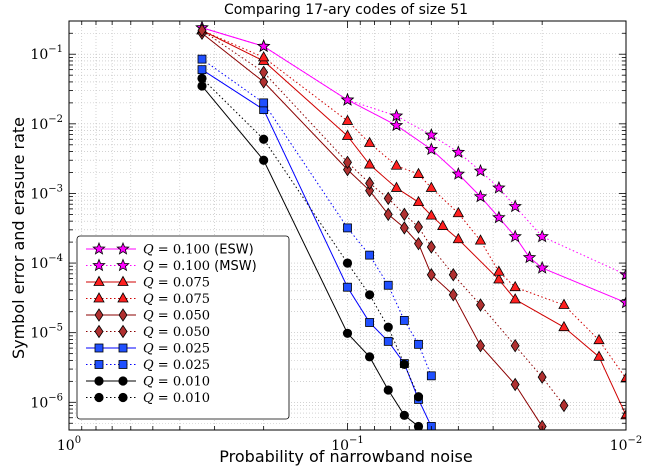 Image resolution: width=667 pixels, height=472 pixels. Describe the element at coordinates (46, 192) in the screenshot. I see `y-tick-label: 10⁻³` at that location.